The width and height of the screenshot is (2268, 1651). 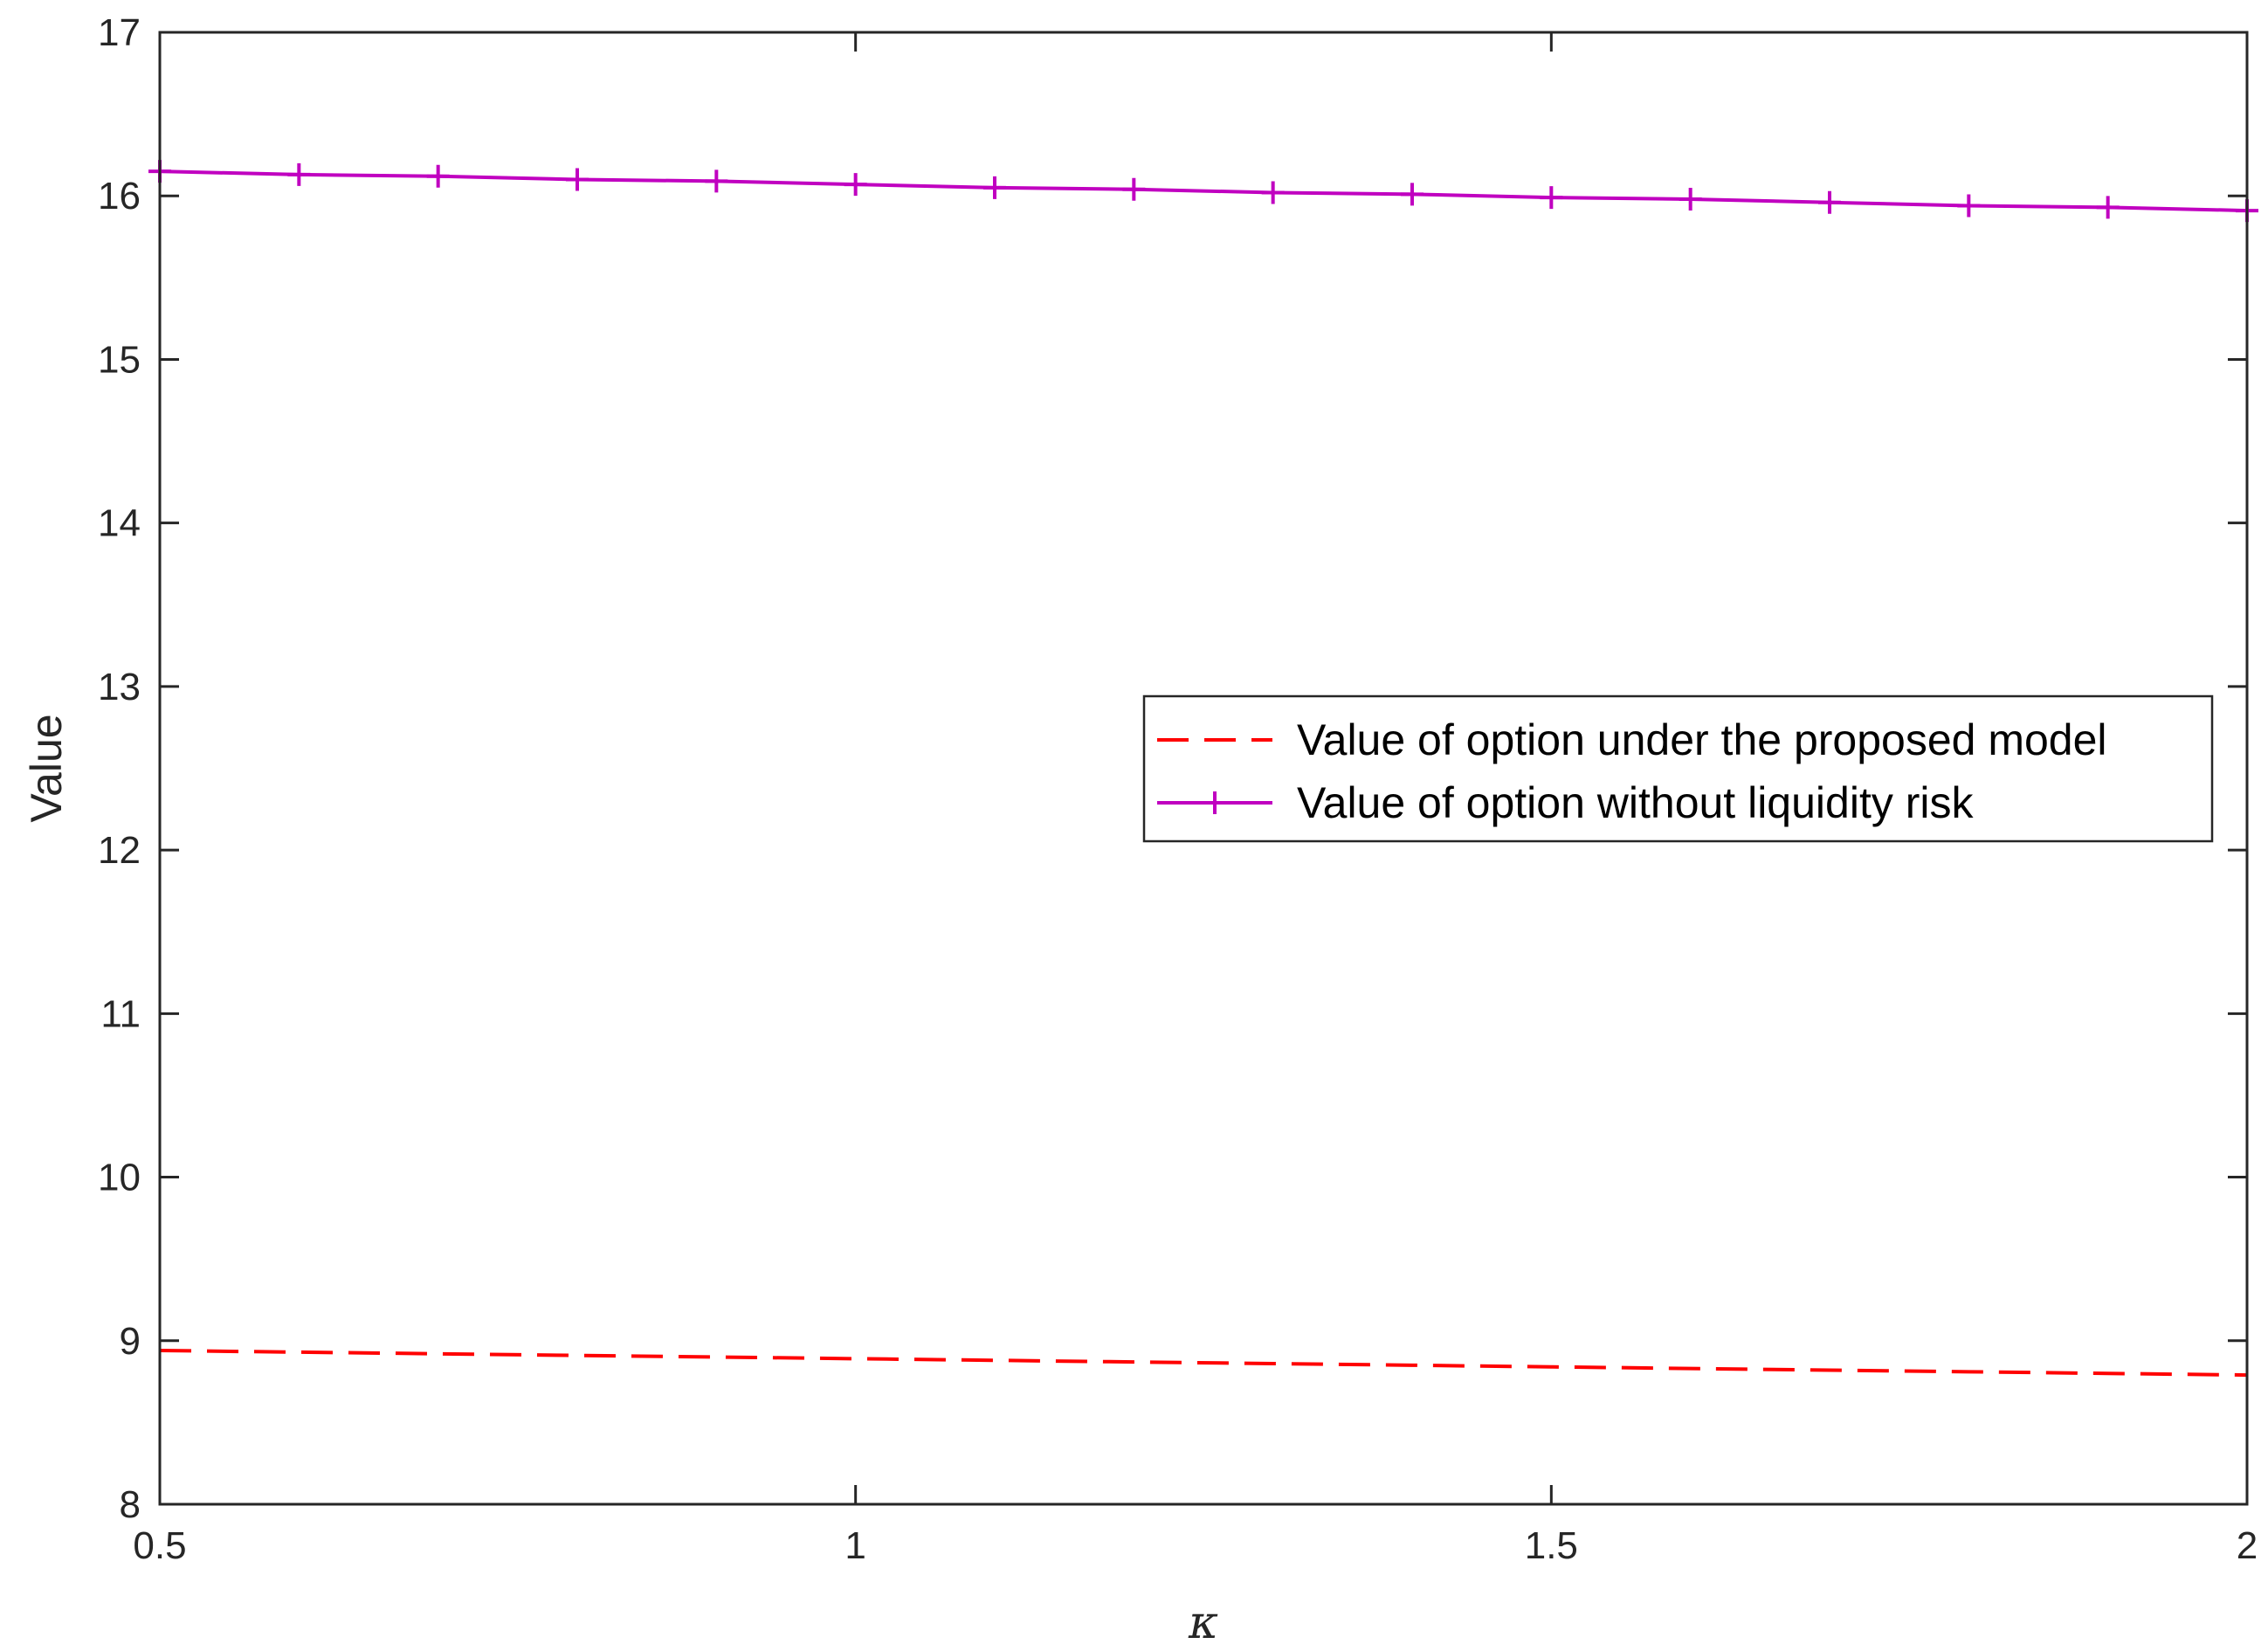 I want to click on y-tick-label: 13, so click(x=119, y=687).